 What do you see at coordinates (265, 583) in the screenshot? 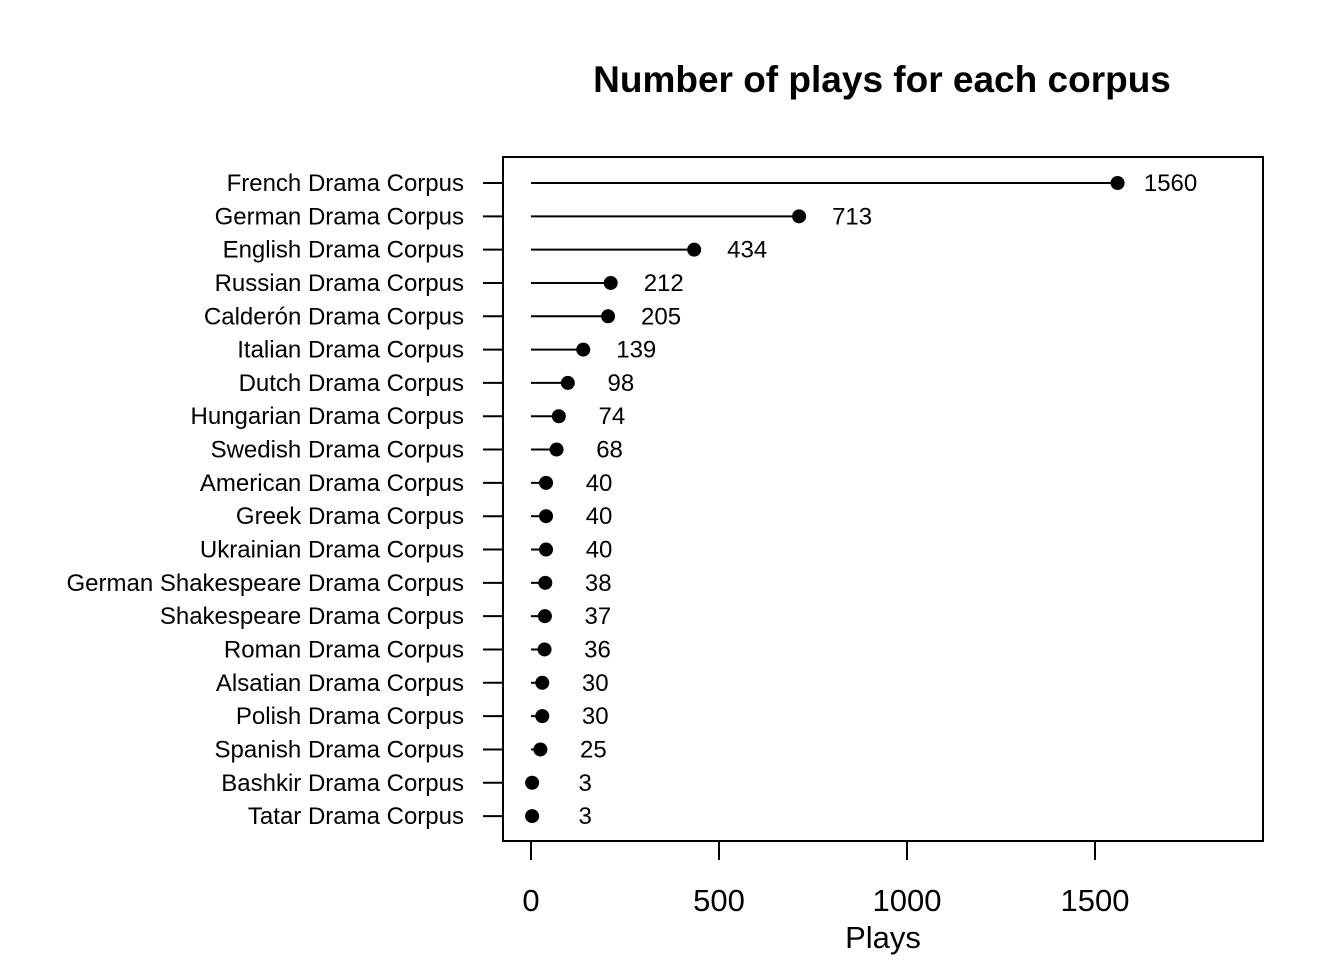
I see `y-tick-label: German Shakespeare Drama Corpus` at bounding box center [265, 583].